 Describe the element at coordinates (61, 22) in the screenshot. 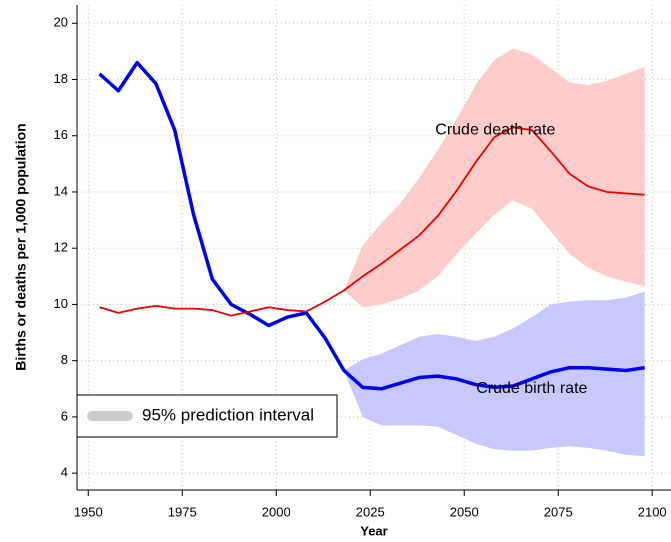

I see `y-tick-label: 20` at that location.